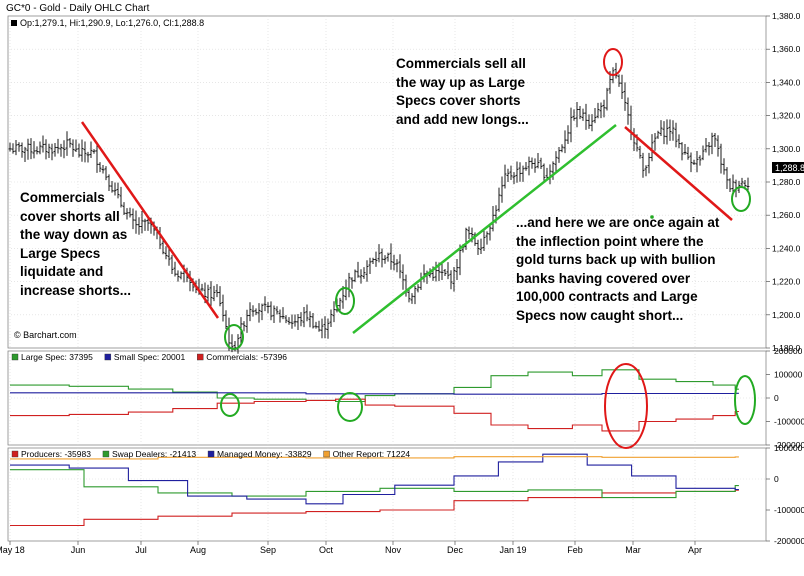 Image resolution: width=804 pixels, height=576 pixels. Describe the element at coordinates (512, 550) in the screenshot. I see `x-tick-label: Jan 19` at that location.